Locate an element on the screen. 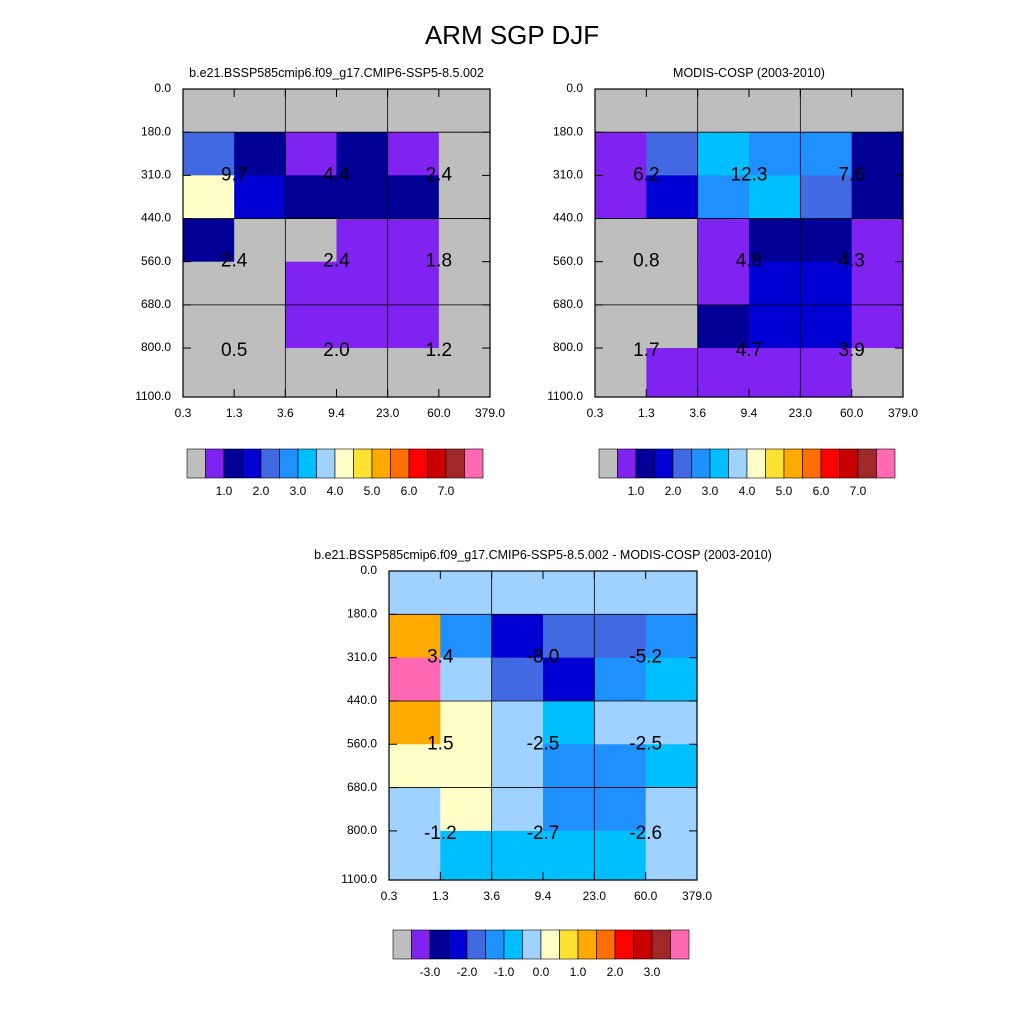 The width and height of the screenshot is (1024, 1024). x-tick-label: 0.3 is located at coordinates (389, 896).